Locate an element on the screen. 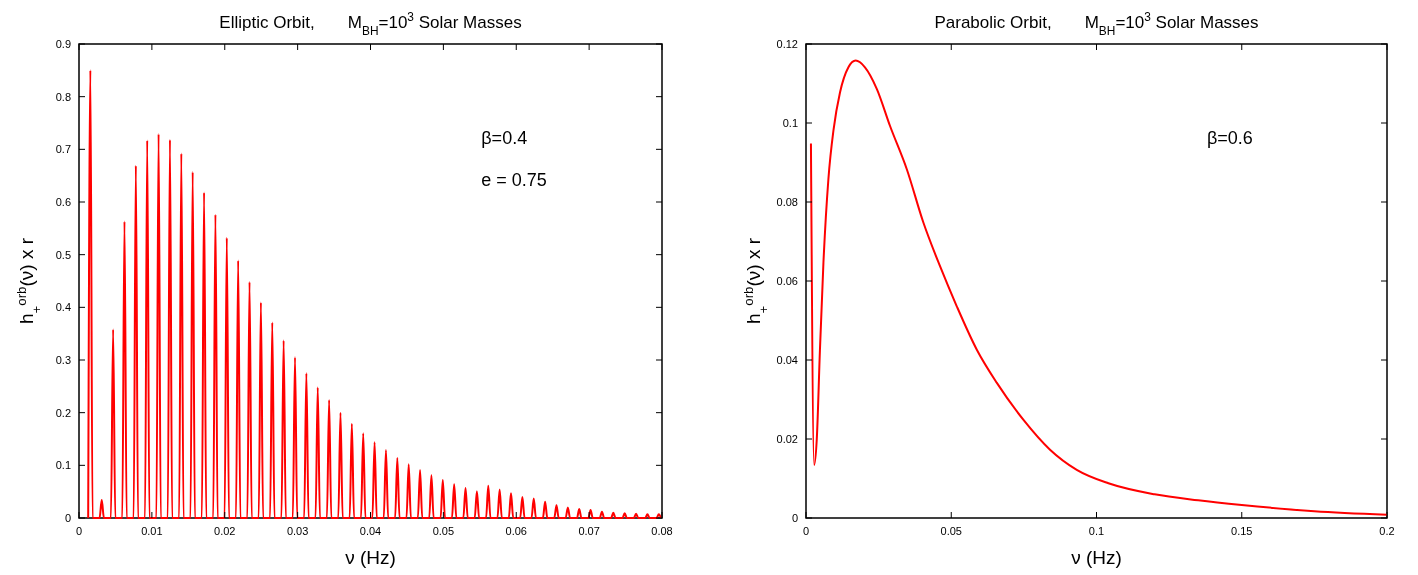 The height and width of the screenshot is (575, 1418). x-tick-label: 0.2 is located at coordinates (1387, 531).